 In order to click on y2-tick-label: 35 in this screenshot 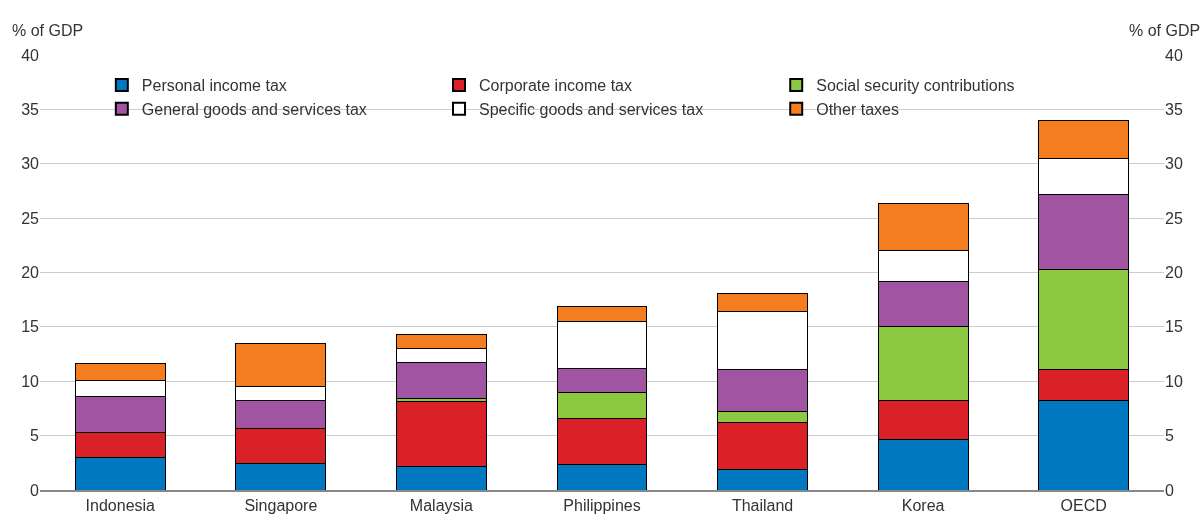, I will do `click(1174, 109)`.